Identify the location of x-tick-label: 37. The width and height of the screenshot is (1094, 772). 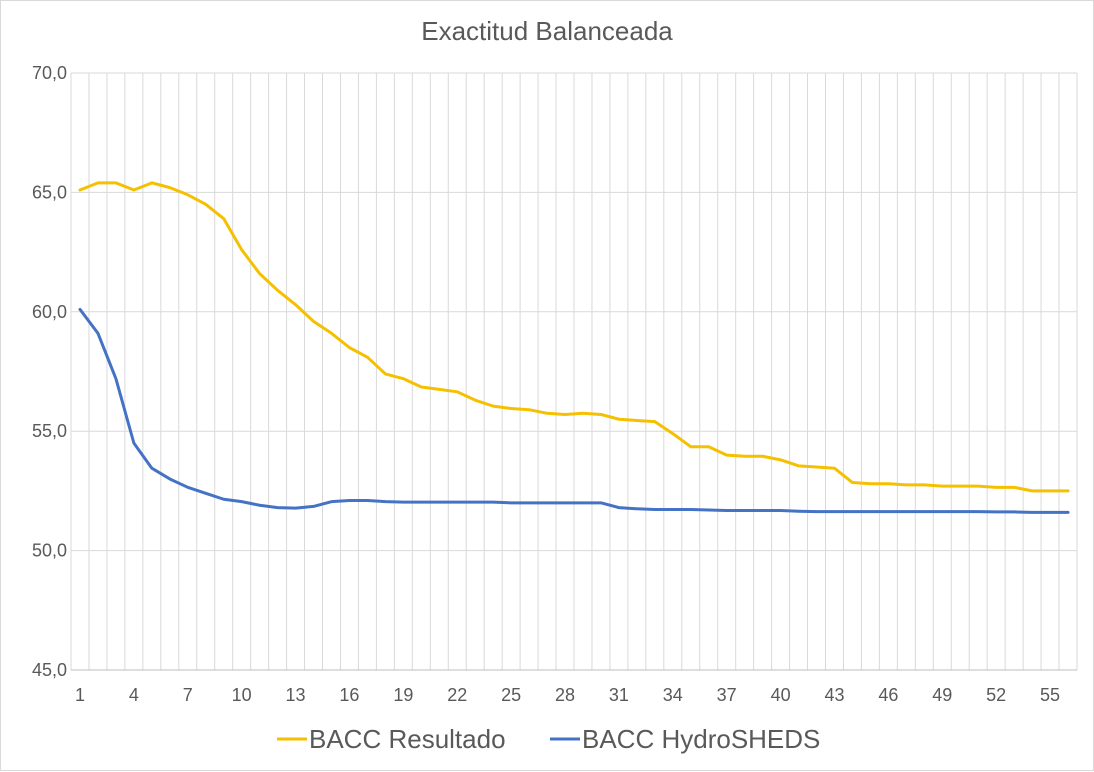
(727, 695).